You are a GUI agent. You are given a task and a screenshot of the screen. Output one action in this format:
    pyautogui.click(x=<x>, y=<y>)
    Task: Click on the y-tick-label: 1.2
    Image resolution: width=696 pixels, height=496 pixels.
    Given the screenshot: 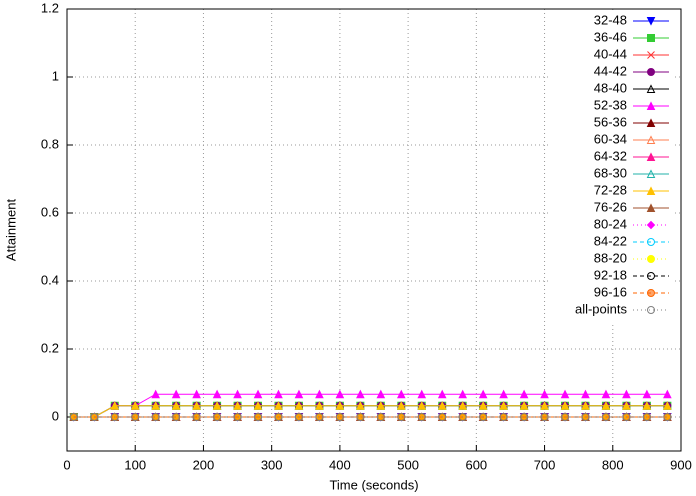 What is the action you would take?
    pyautogui.click(x=50, y=7)
    